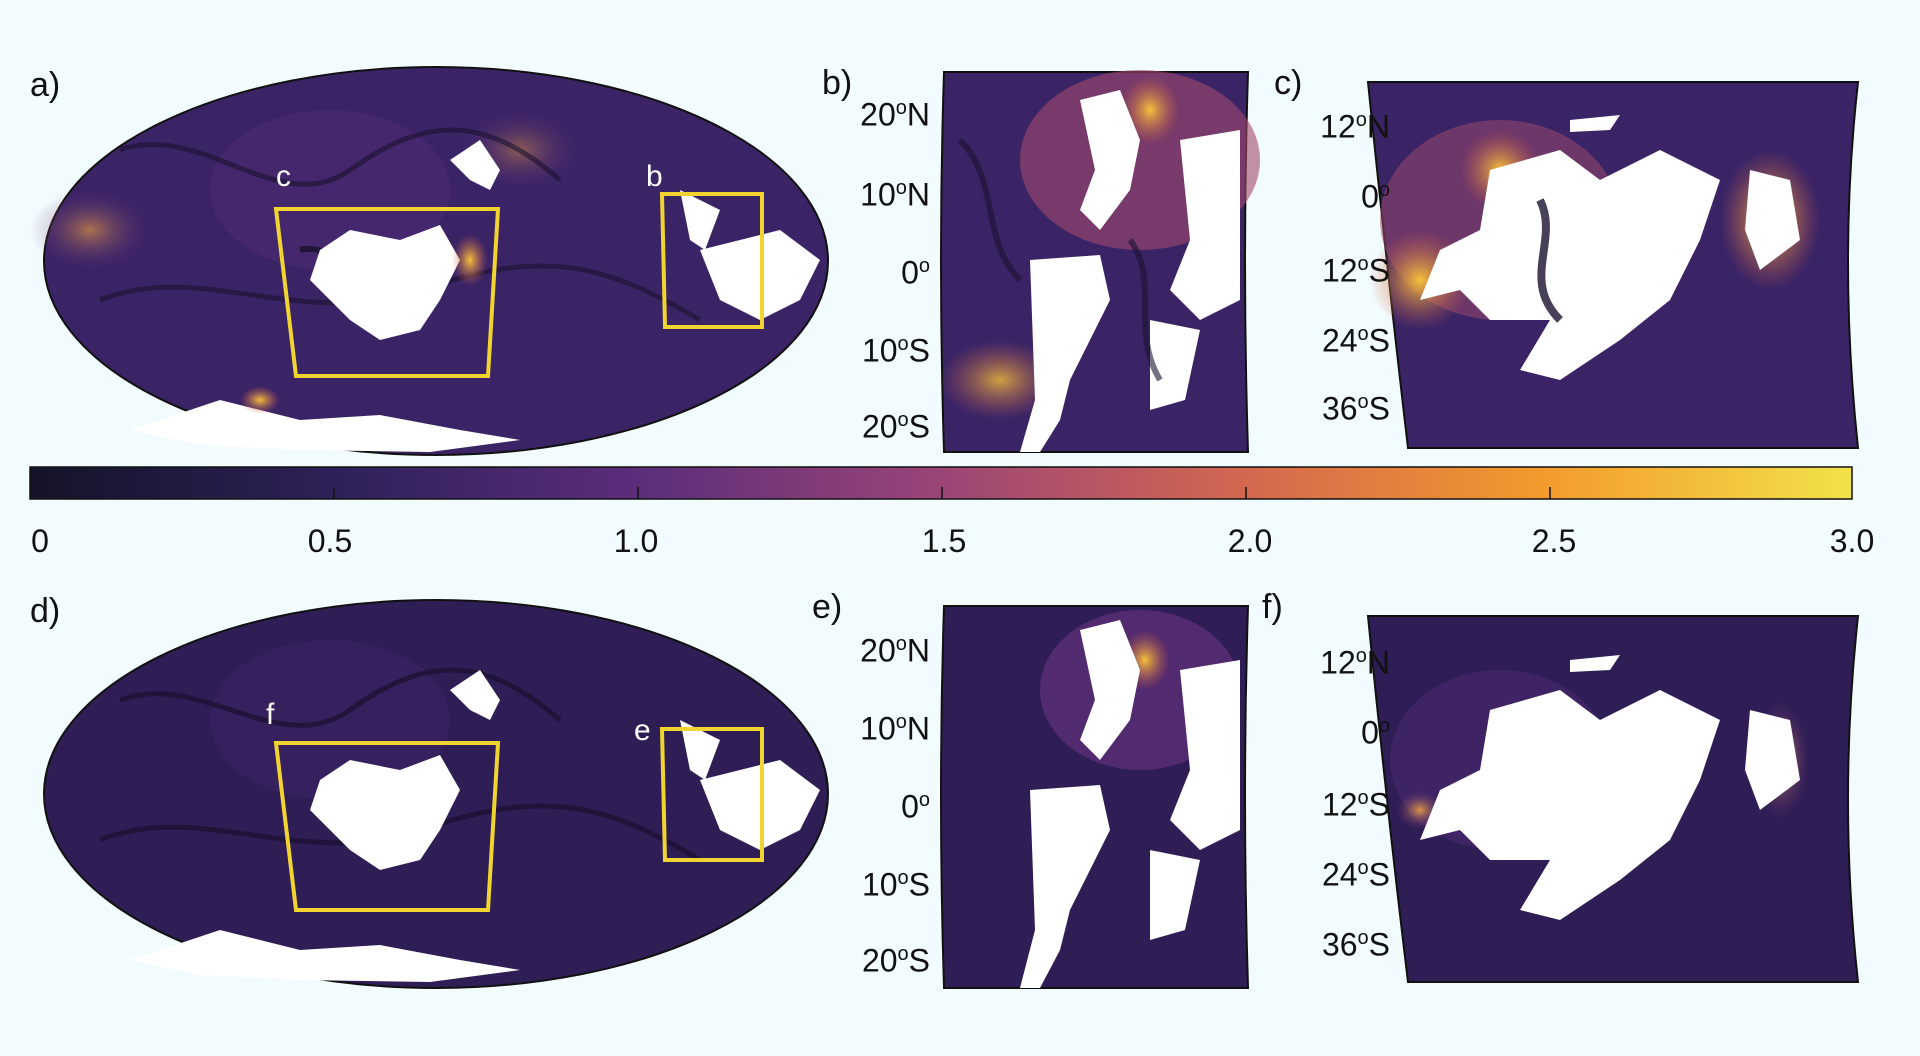 Image resolution: width=1920 pixels, height=1056 pixels. I want to click on panel-label-f: f), so click(1272, 607).